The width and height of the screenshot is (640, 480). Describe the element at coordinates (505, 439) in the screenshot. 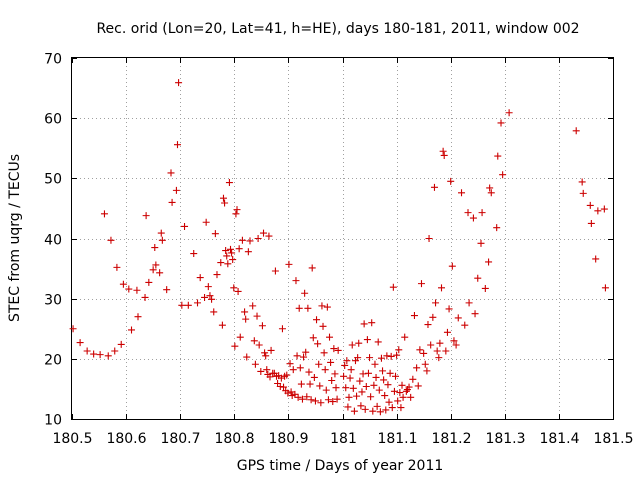

I see `x-tick-label: 181.3` at that location.